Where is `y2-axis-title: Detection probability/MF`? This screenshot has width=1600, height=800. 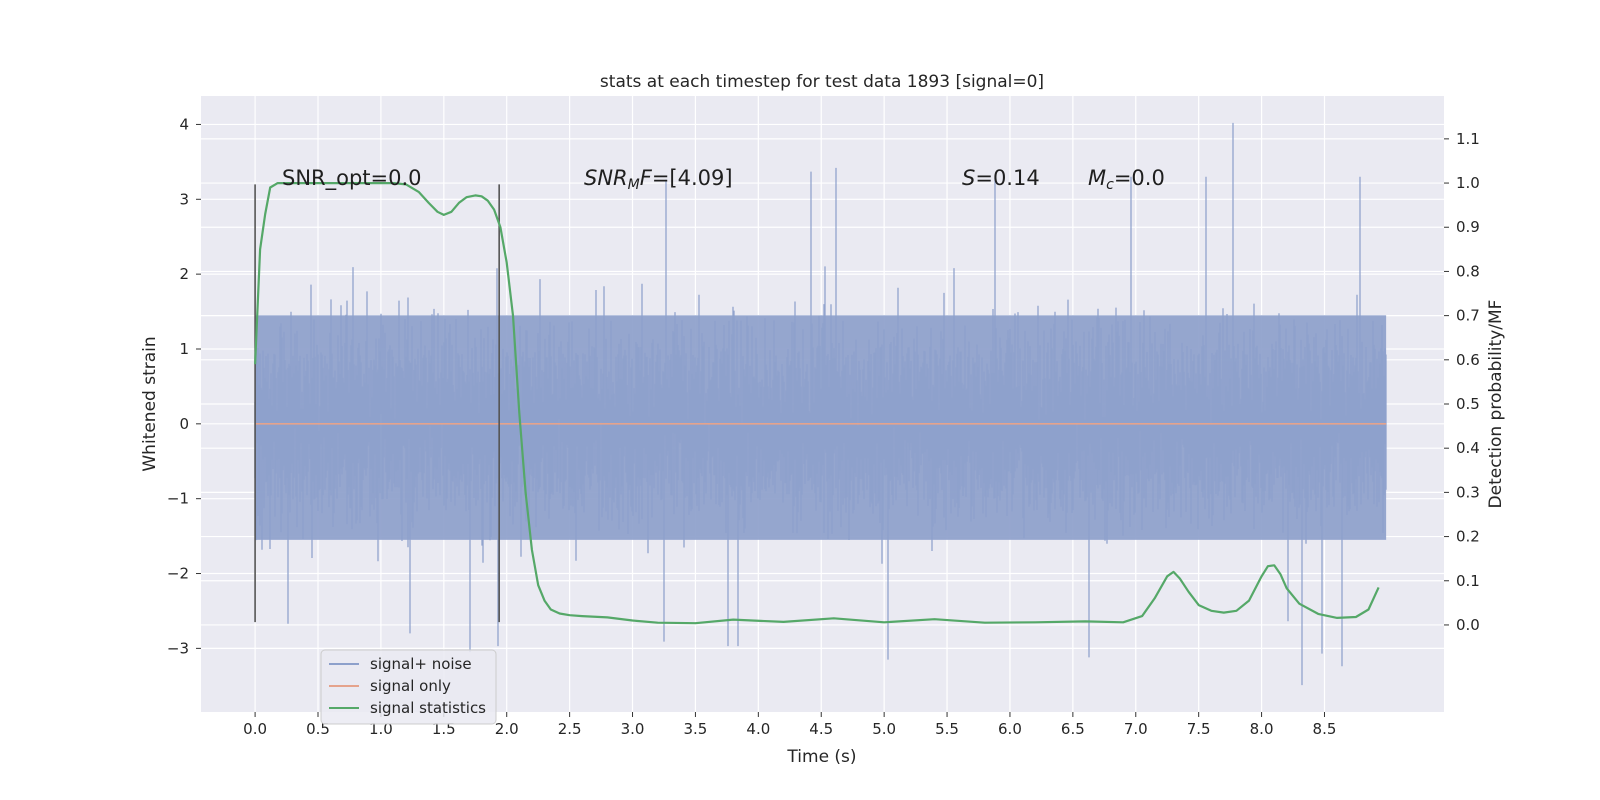 y2-axis-title: Detection probability/MF is located at coordinates (1496, 404).